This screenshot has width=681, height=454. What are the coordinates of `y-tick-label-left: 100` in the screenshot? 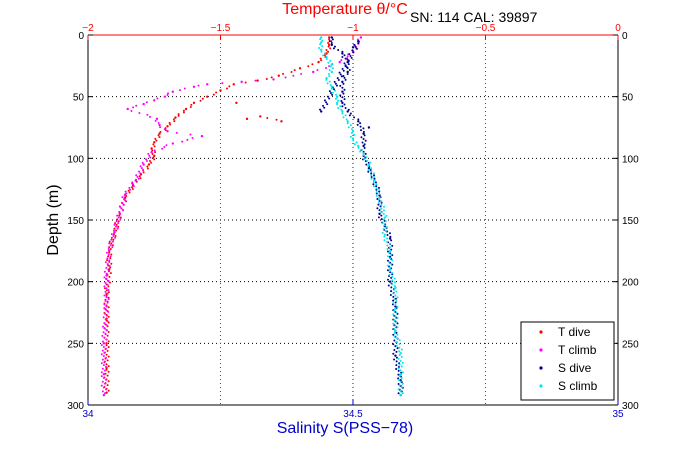 It's located at (75, 159).